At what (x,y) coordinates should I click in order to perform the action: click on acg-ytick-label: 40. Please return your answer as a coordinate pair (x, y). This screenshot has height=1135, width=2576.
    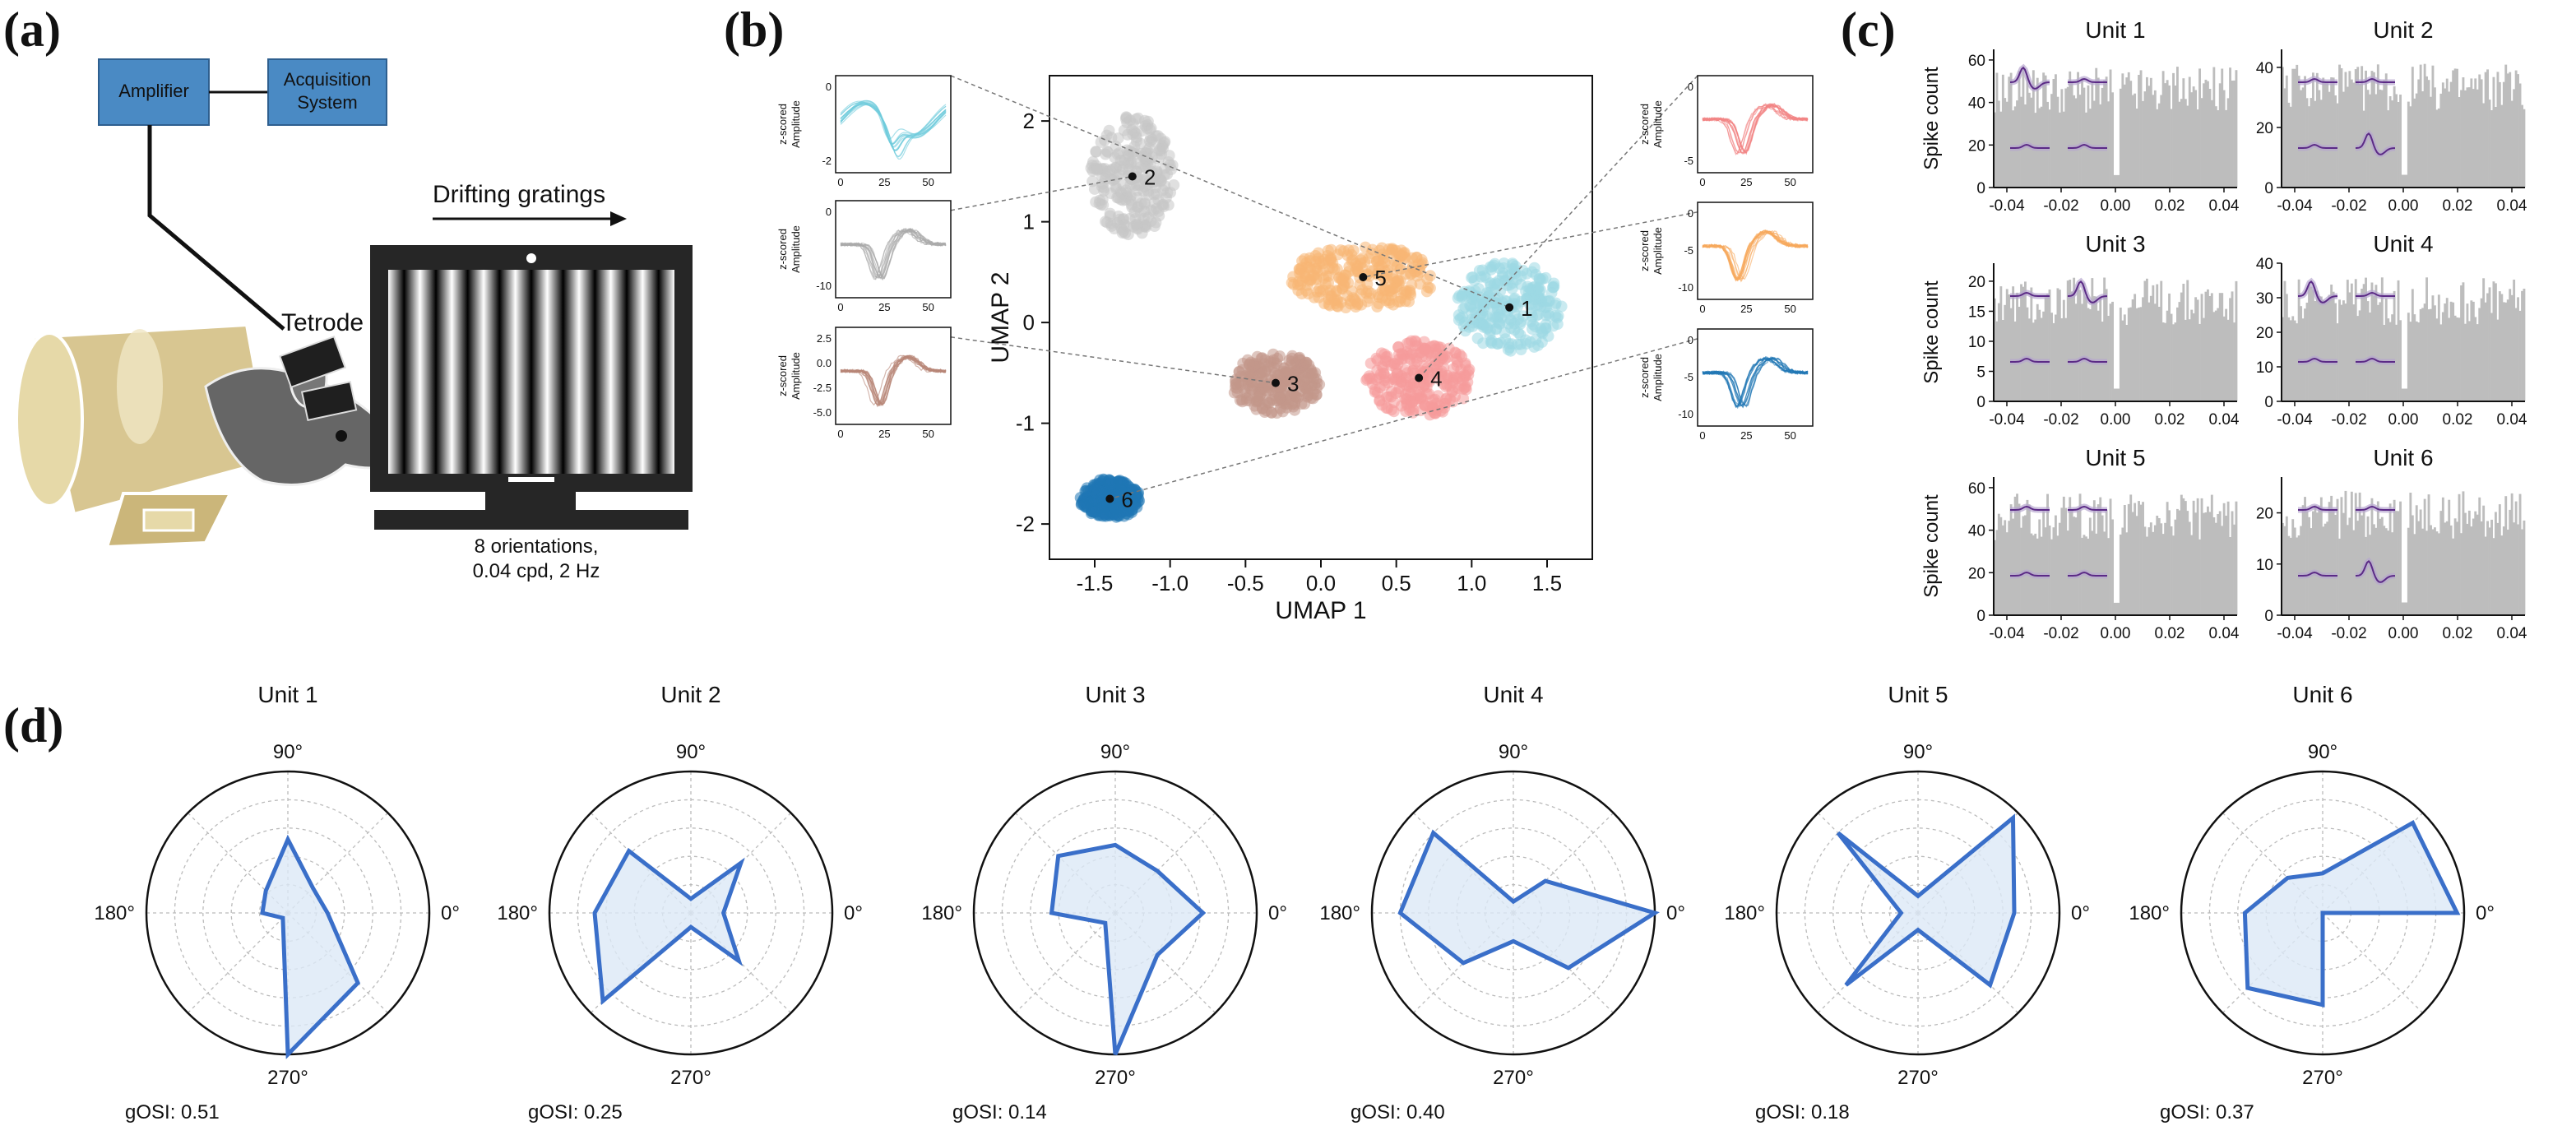
    Looking at the image, I should click on (1976, 104).